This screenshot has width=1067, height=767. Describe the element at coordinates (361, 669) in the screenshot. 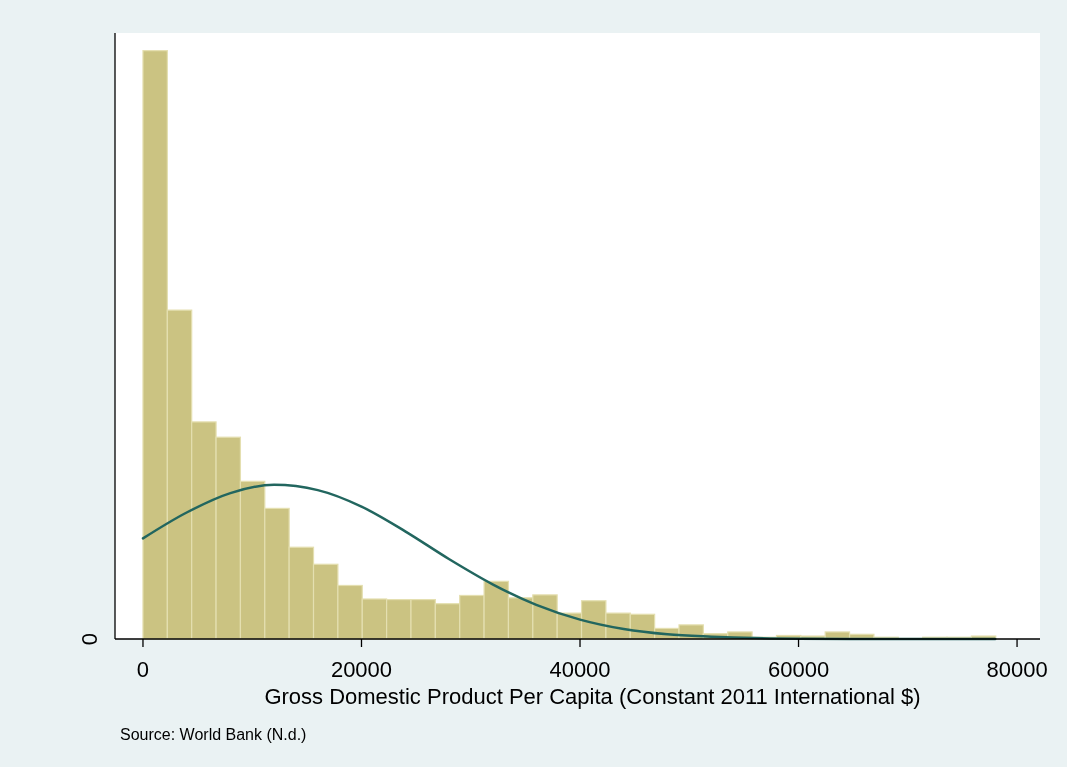

I see `x-tick-label: 20000` at that location.